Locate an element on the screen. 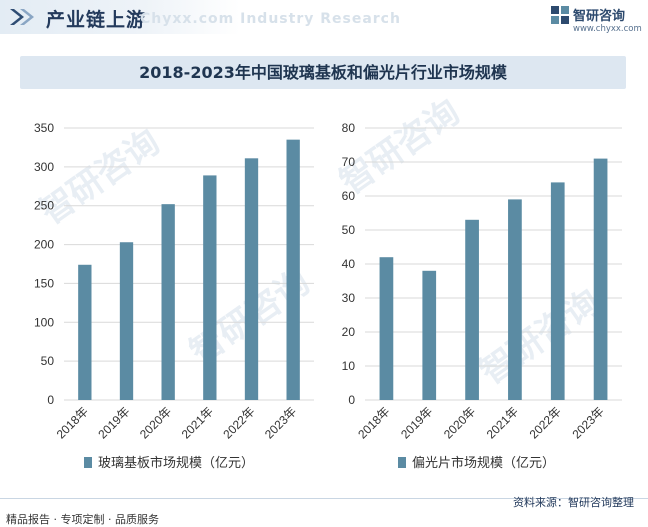 This screenshot has height=527, width=648. chart2-ytick-label: 30 is located at coordinates (349, 298).